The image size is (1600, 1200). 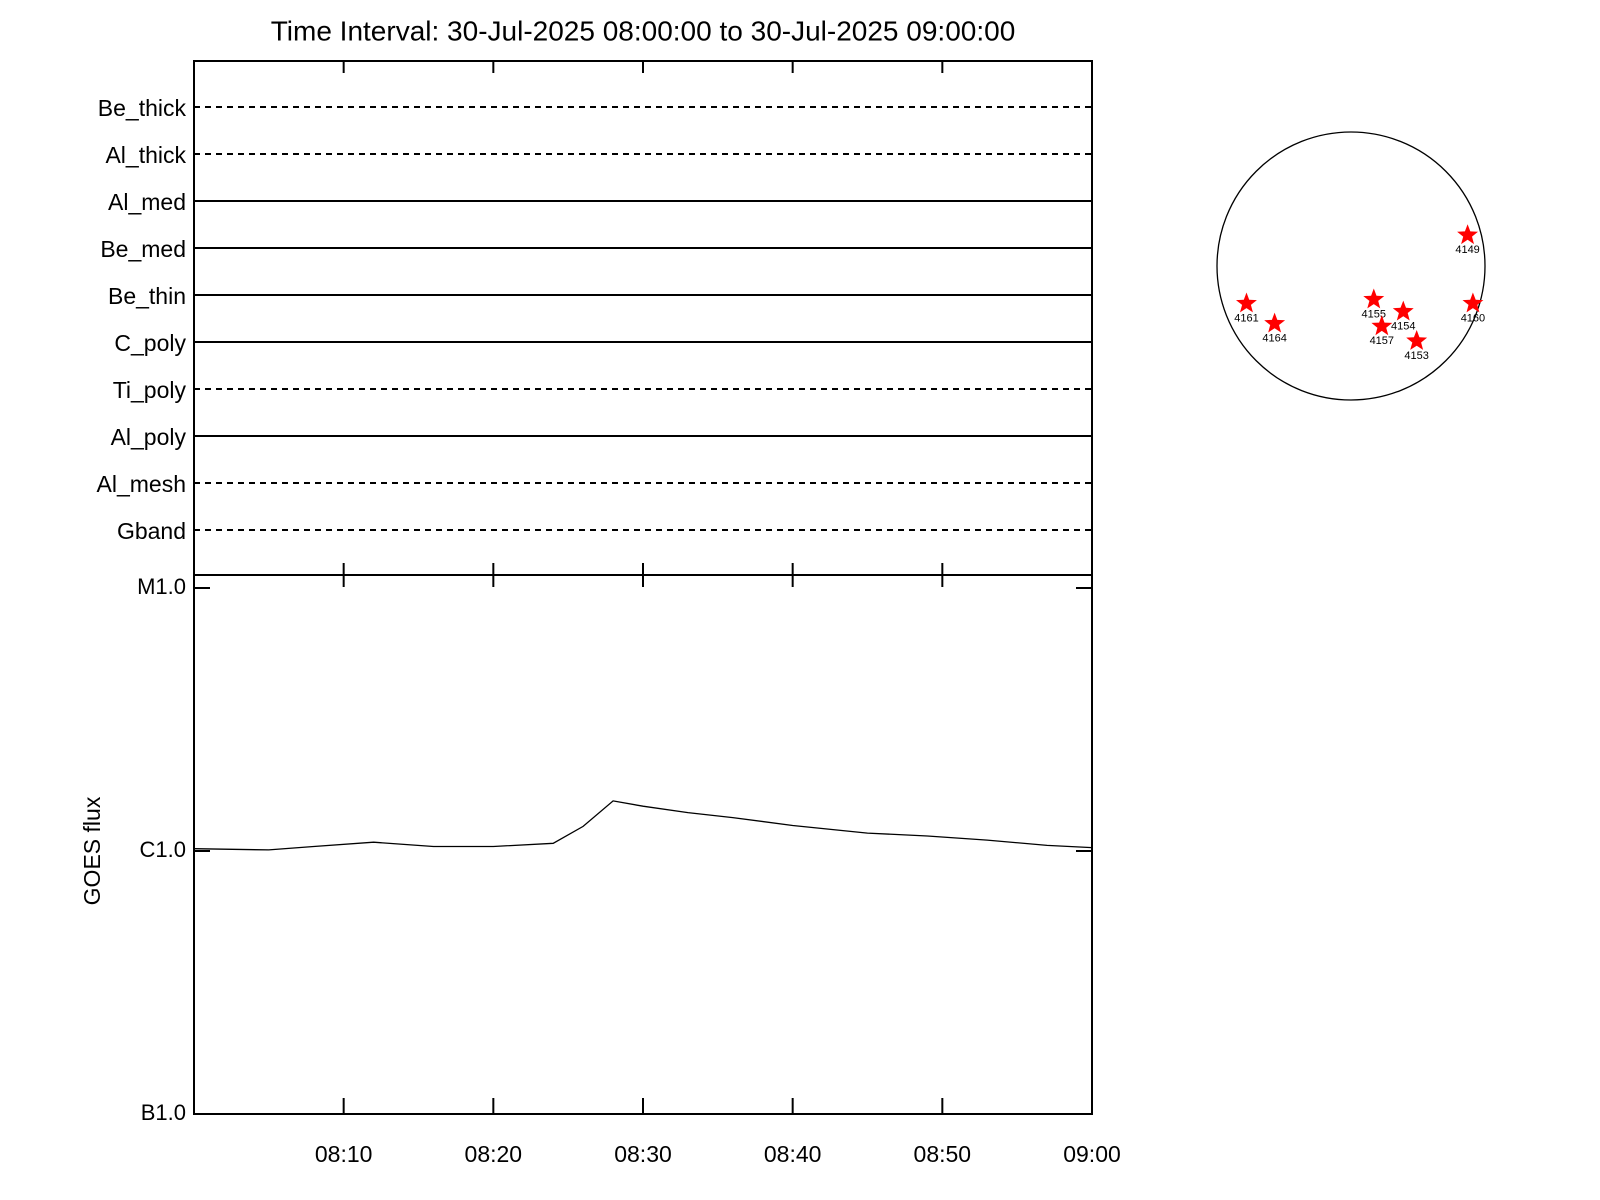 I want to click on region-label: 4154, so click(x=1403, y=326).